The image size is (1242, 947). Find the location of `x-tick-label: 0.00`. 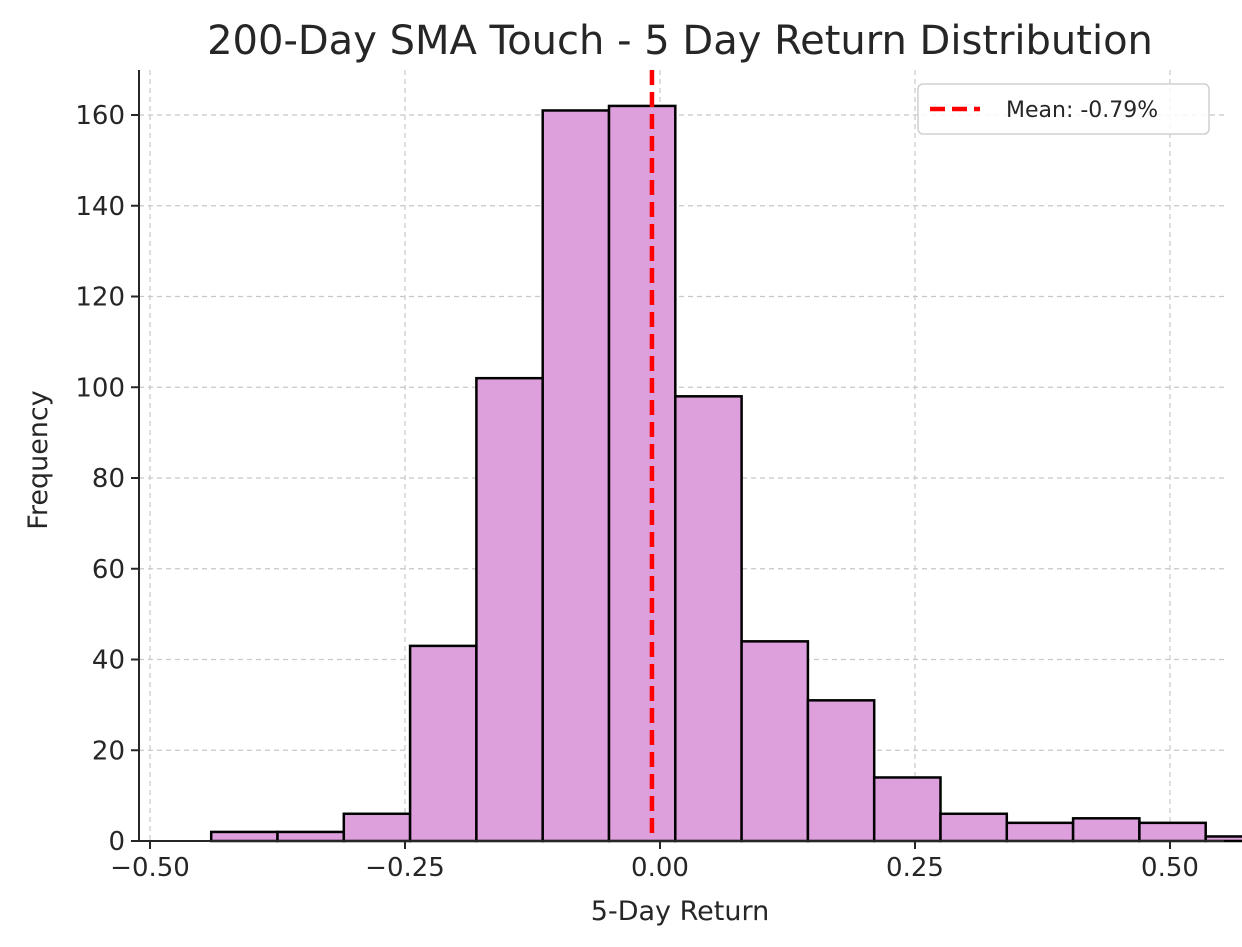

x-tick-label: 0.00 is located at coordinates (660, 868).